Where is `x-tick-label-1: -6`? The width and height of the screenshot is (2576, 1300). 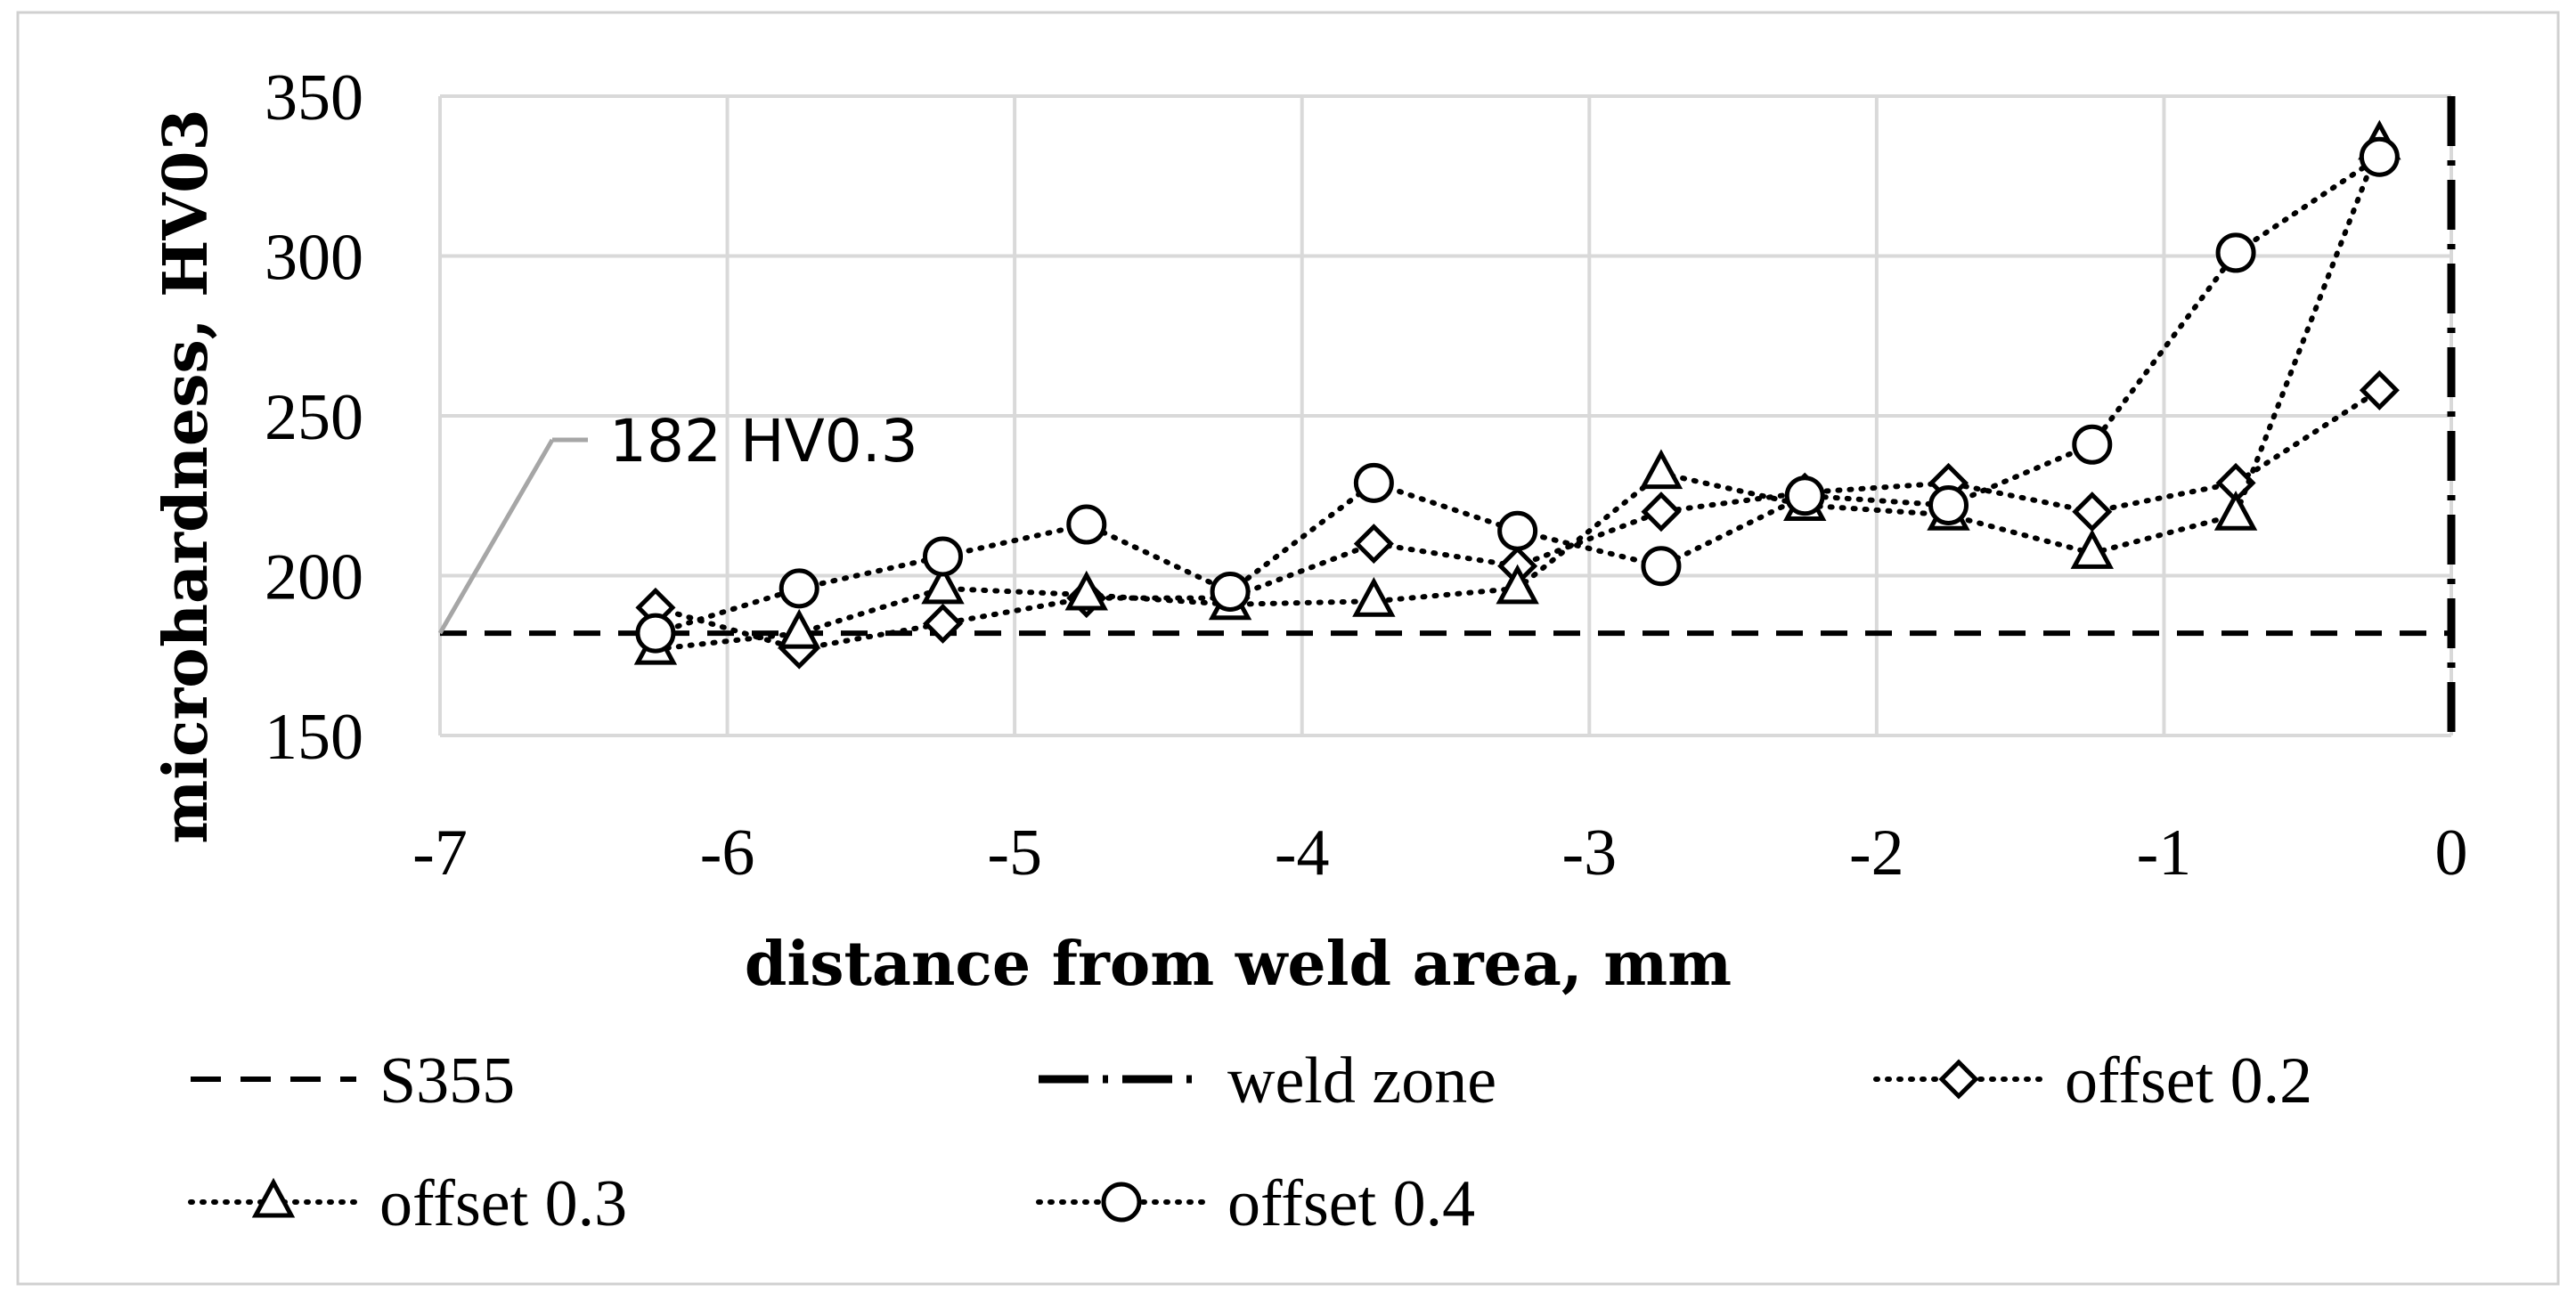 x-tick-label-1: -6 is located at coordinates (728, 853).